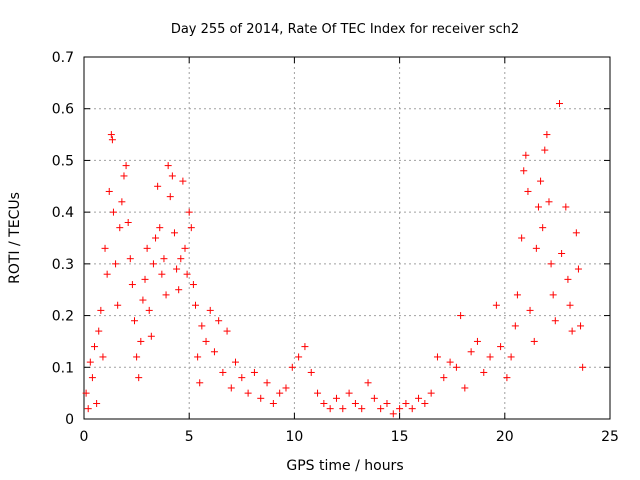 The height and width of the screenshot is (480, 640). What do you see at coordinates (63, 265) in the screenshot?
I see `y-tick-label: 0.3` at bounding box center [63, 265].